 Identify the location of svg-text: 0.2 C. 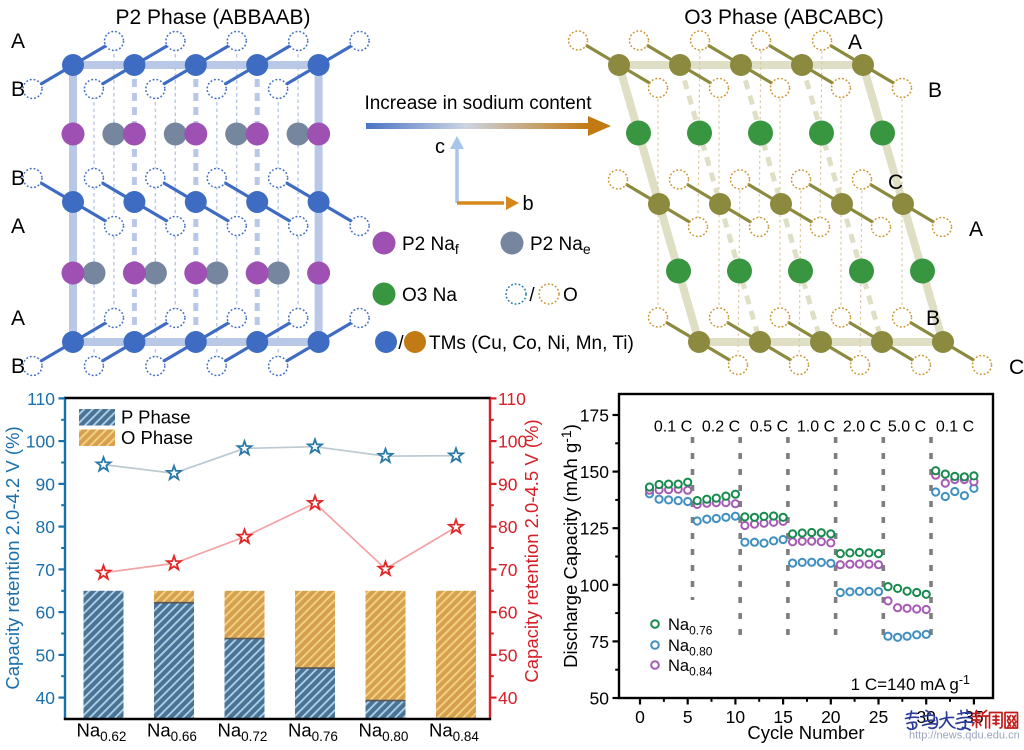
(721, 427).